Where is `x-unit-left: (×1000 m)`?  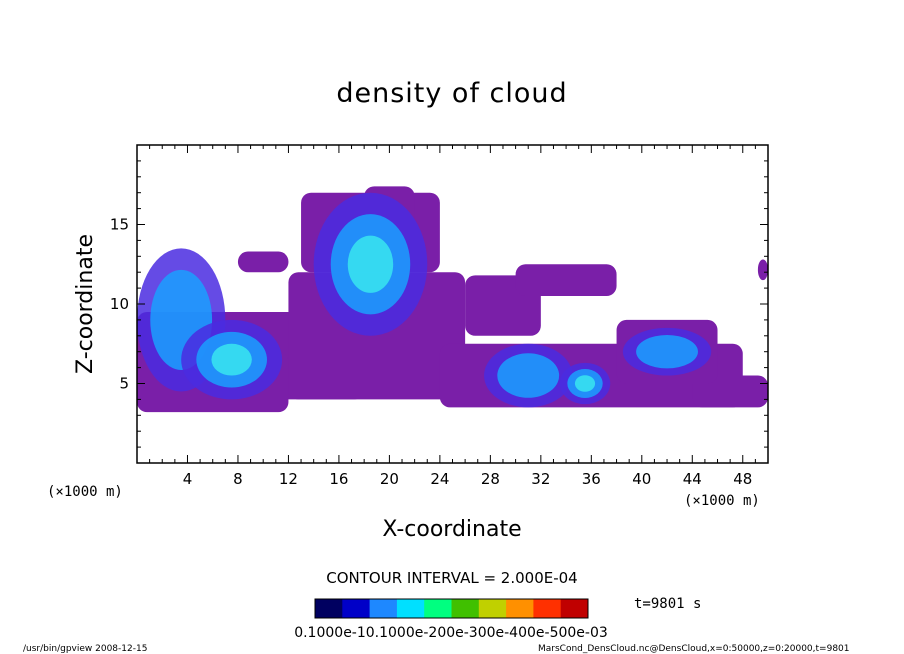 x-unit-left: (×1000 m) is located at coordinates (85, 492).